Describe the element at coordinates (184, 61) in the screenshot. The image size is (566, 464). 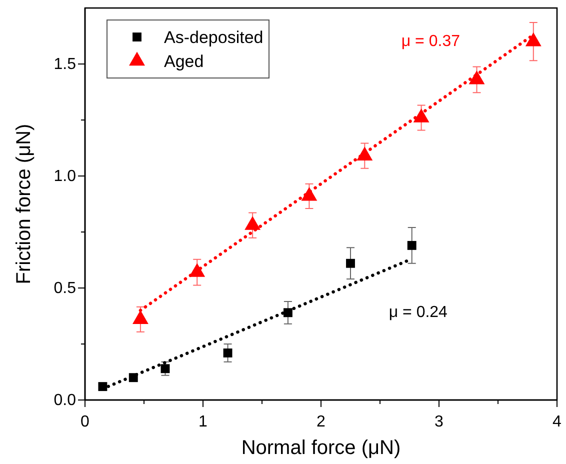
I see `legend-label: Aged` at that location.